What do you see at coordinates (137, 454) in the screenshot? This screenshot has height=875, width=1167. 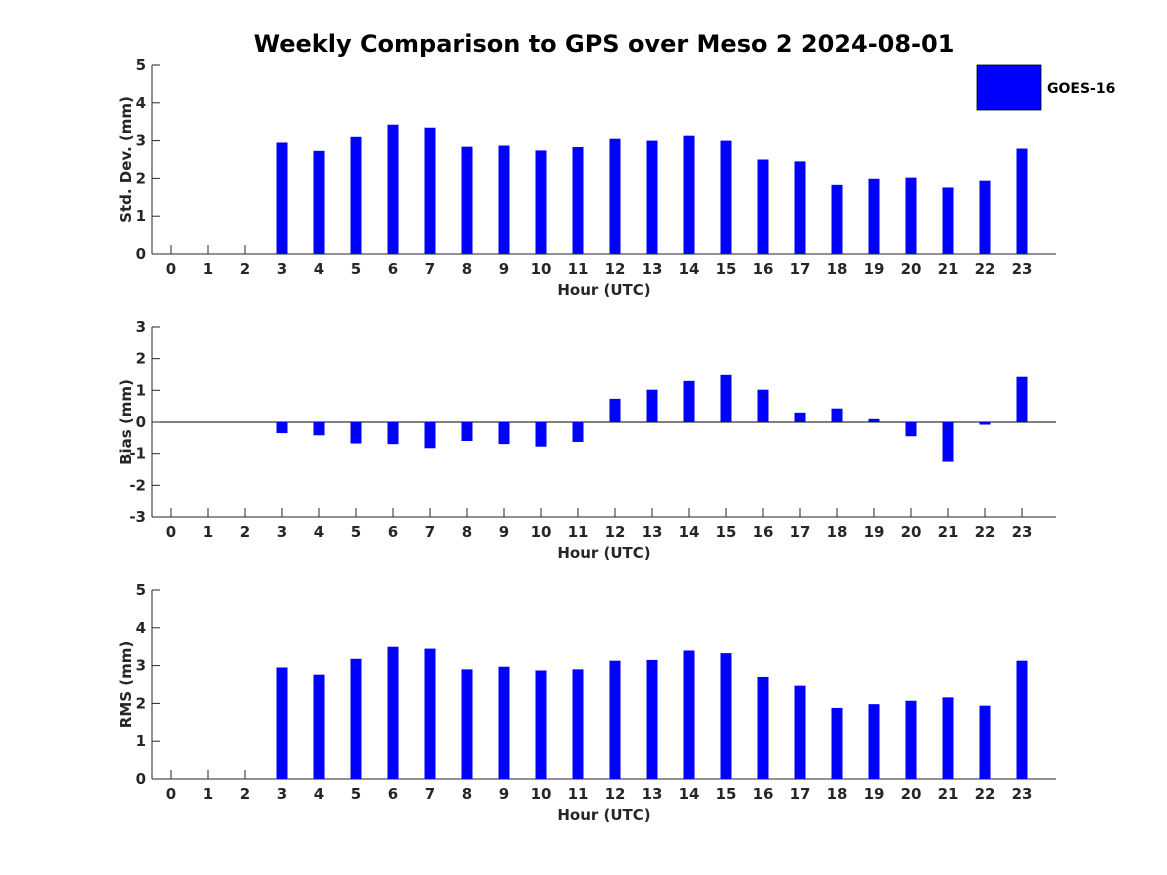 I see `y-tick-label: -1` at bounding box center [137, 454].